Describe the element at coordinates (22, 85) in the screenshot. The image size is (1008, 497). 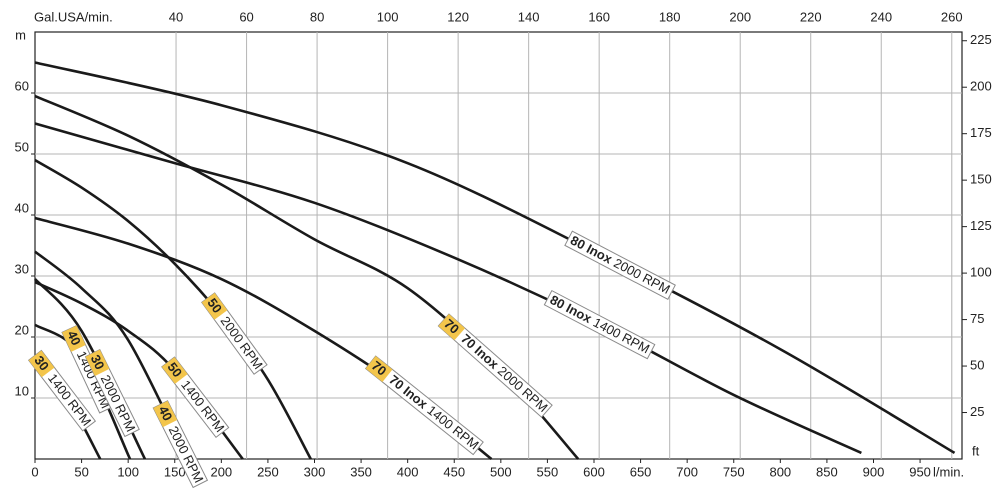
I see `y-tick-label: 60` at that location.